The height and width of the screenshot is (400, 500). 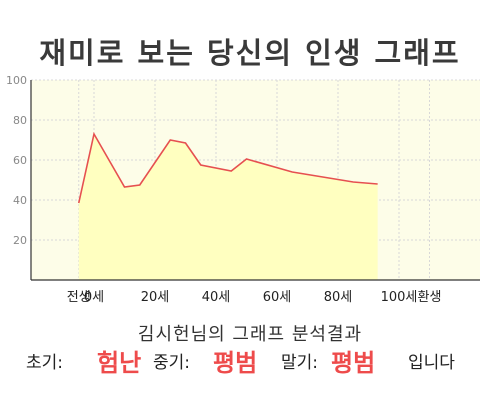 What do you see at coordinates (353, 363) in the screenshot?
I see `late-value: 평범` at bounding box center [353, 363].